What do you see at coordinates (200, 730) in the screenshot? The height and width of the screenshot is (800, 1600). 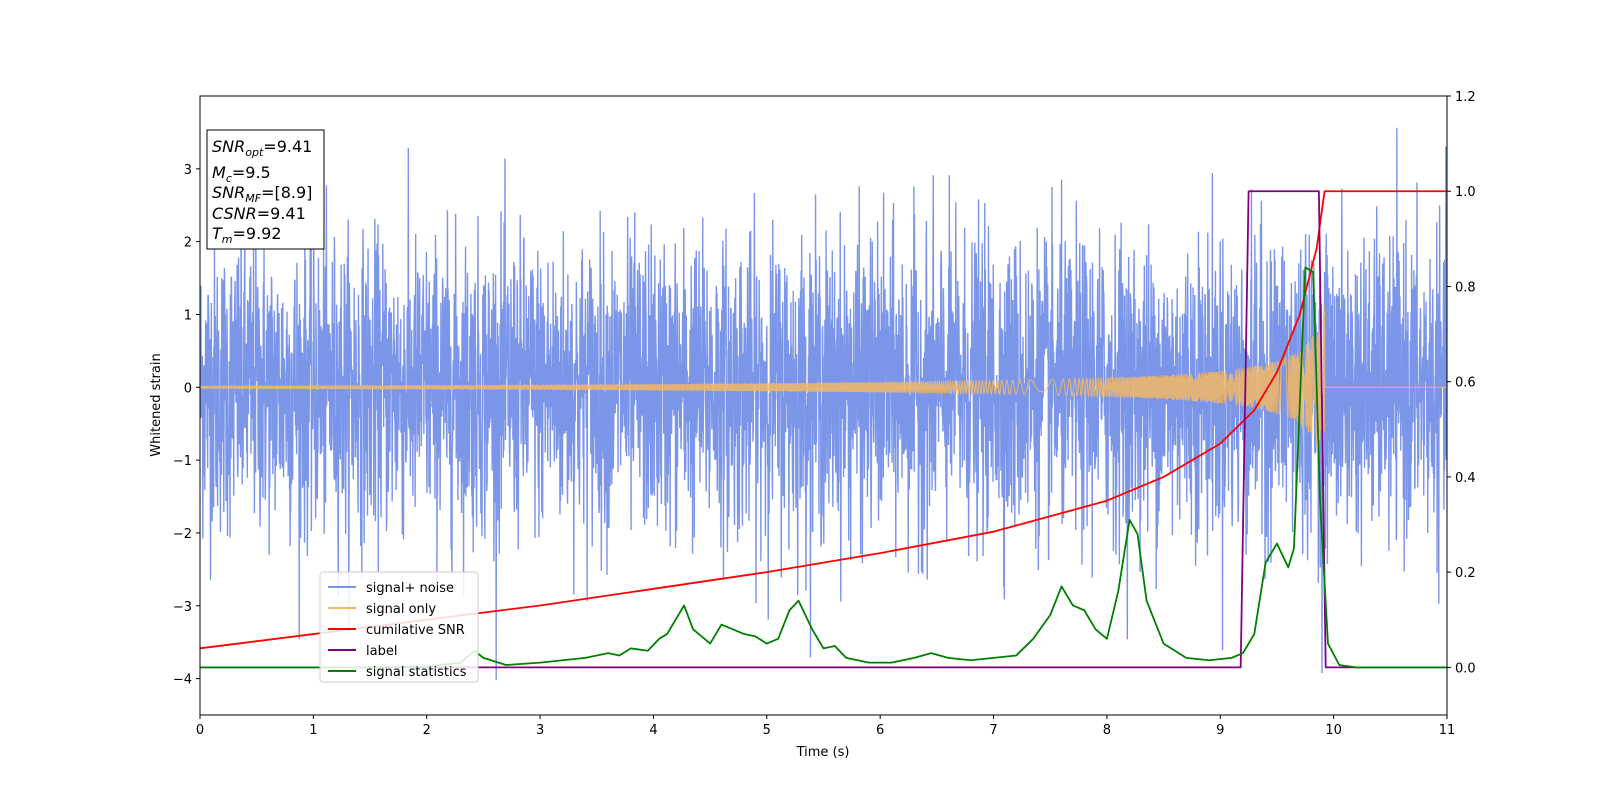 I see `x-tick-label: 0` at bounding box center [200, 730].